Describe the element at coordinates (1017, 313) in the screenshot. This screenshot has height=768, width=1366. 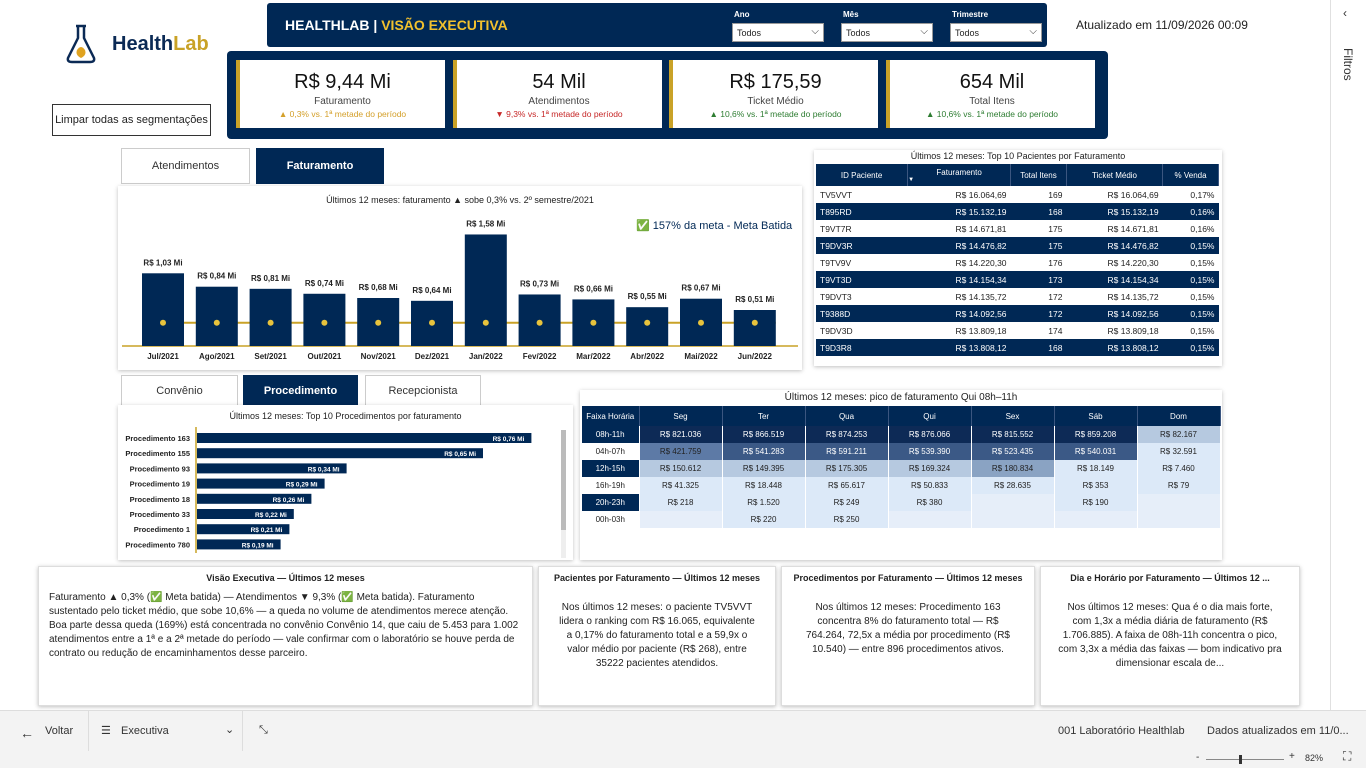
I see `table-row: T9388D R$ 14.092,56 172 R$ 14.092,56 0,15%` at that location.